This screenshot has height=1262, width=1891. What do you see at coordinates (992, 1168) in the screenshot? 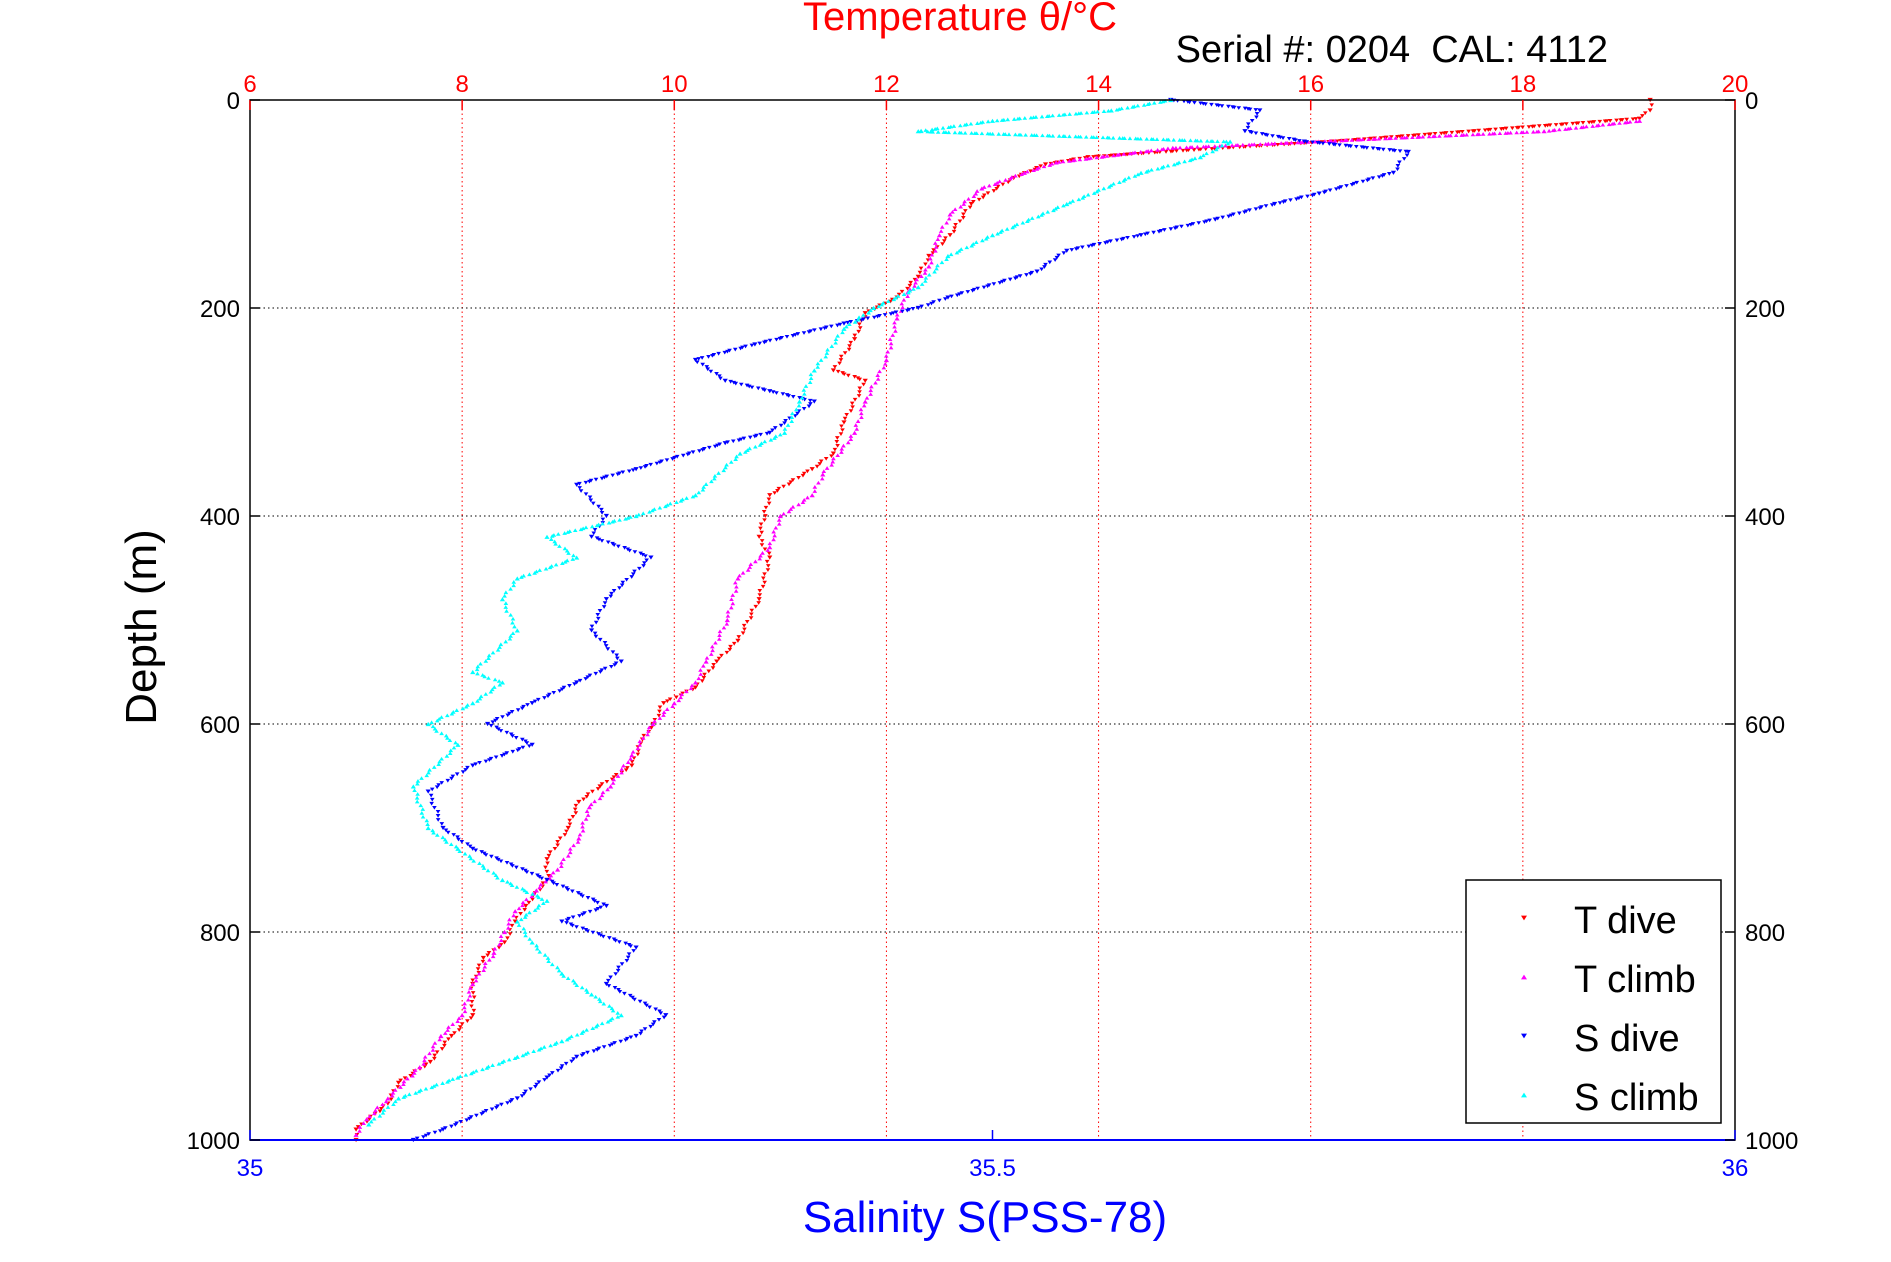
I see `bottom-tick-label: 35.5` at bounding box center [992, 1168].